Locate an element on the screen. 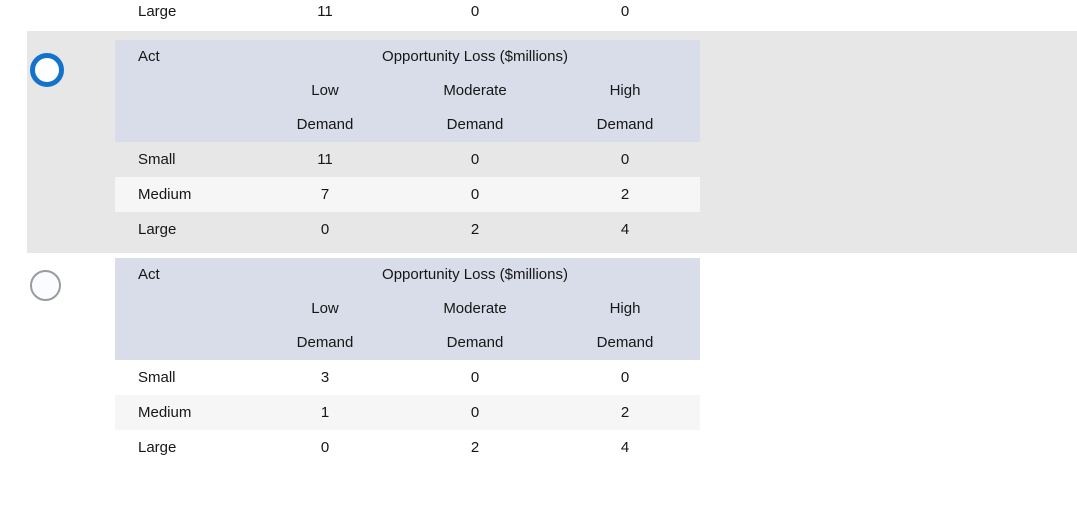 The image size is (1077, 519). cell-value: 7 is located at coordinates (325, 194).